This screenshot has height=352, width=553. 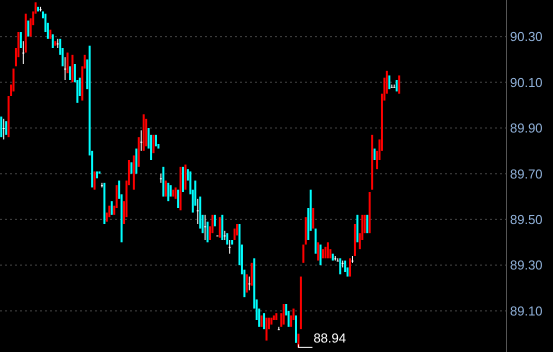 I want to click on y-tick-label: 89.10, so click(x=526, y=310).